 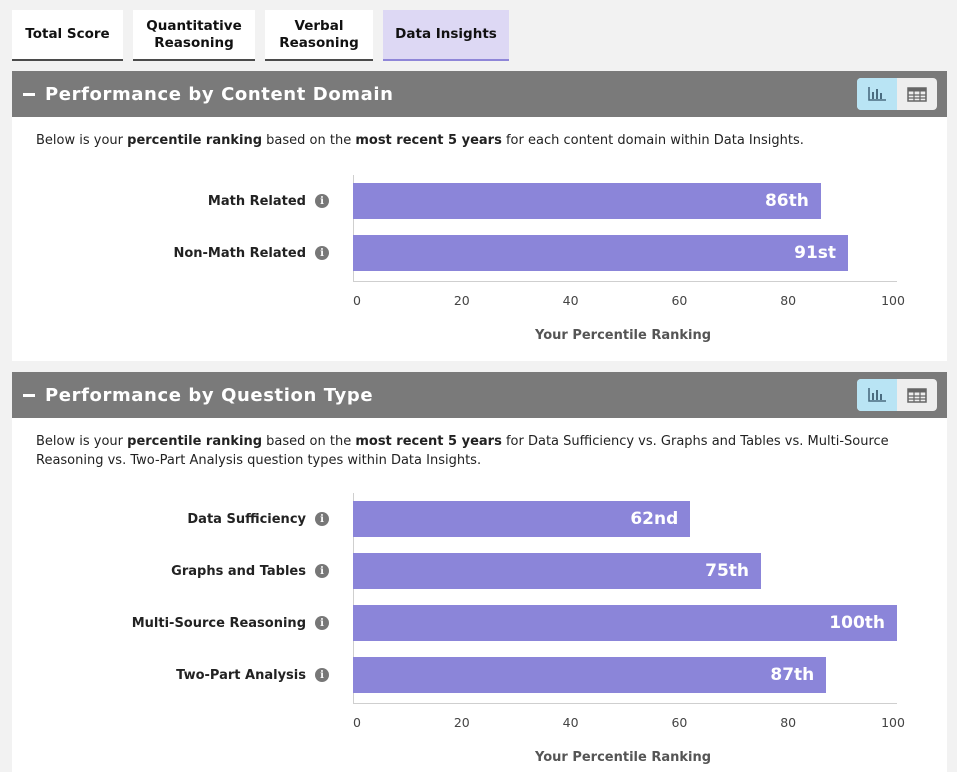 I want to click on bar-value-label: 62nd, so click(x=654, y=519).